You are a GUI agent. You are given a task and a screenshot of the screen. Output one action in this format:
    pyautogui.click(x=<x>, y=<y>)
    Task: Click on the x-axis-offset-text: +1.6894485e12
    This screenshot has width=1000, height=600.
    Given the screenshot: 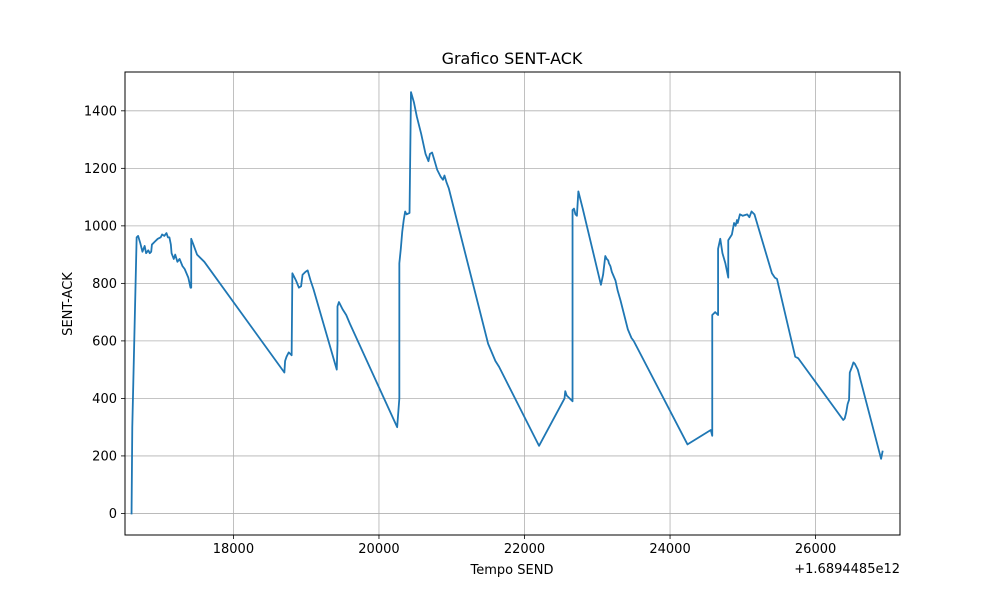 What is the action you would take?
    pyautogui.click(x=847, y=569)
    